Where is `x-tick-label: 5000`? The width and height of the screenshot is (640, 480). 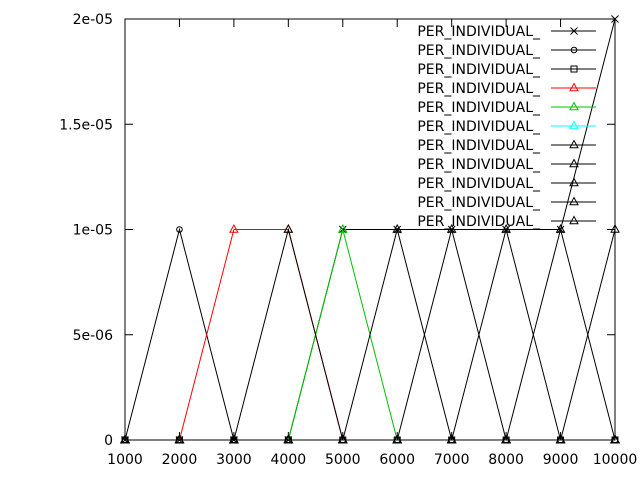 x-tick-label: 5000 is located at coordinates (343, 460).